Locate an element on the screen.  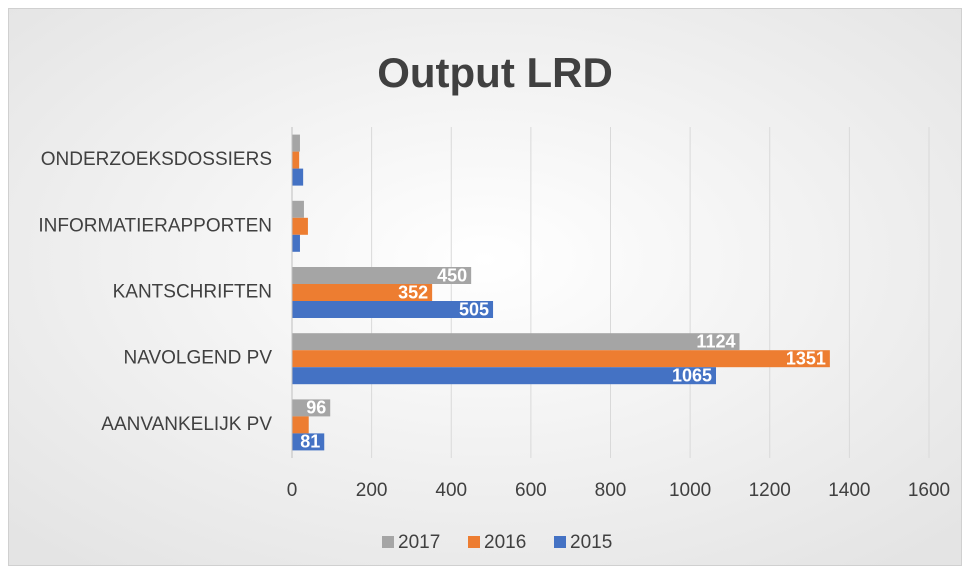
x-tick-label: 200 is located at coordinates (372, 490).